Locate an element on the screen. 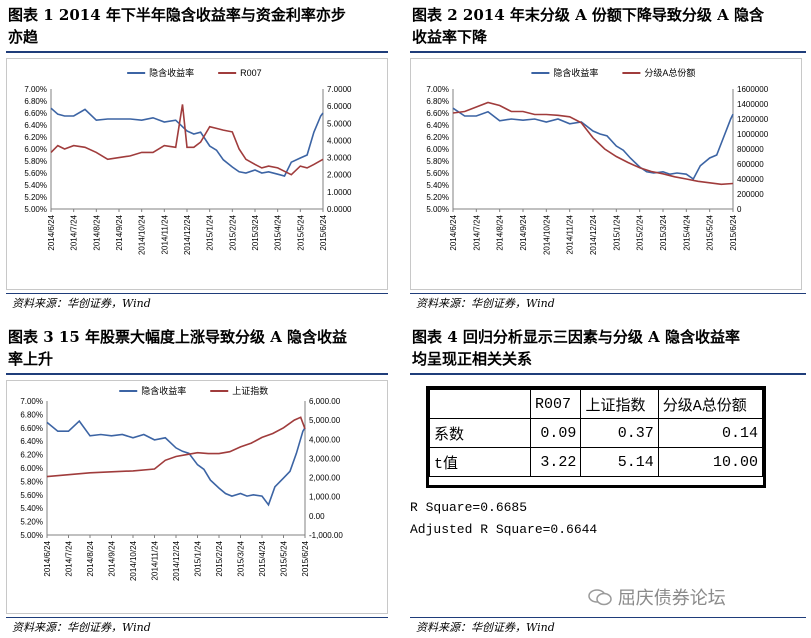  caption-line: 亦趋 is located at coordinates (23, 37).